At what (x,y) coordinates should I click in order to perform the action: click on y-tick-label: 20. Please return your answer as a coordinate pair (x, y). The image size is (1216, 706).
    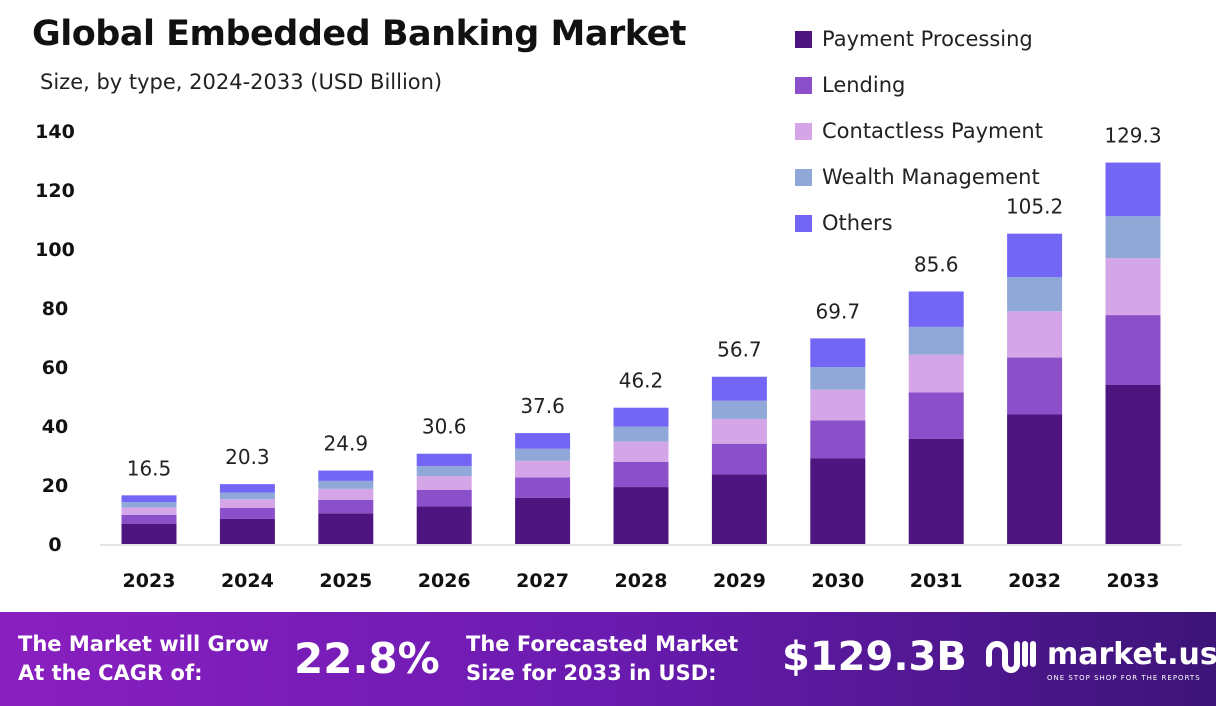
    Looking at the image, I should click on (55, 486).